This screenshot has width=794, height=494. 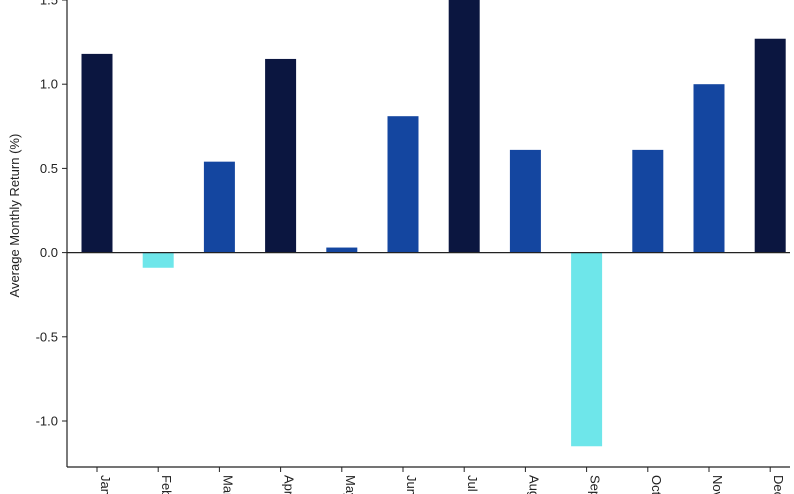 What do you see at coordinates (778, 484) in the screenshot?
I see `x-tick-label-dec: Dec` at bounding box center [778, 484].